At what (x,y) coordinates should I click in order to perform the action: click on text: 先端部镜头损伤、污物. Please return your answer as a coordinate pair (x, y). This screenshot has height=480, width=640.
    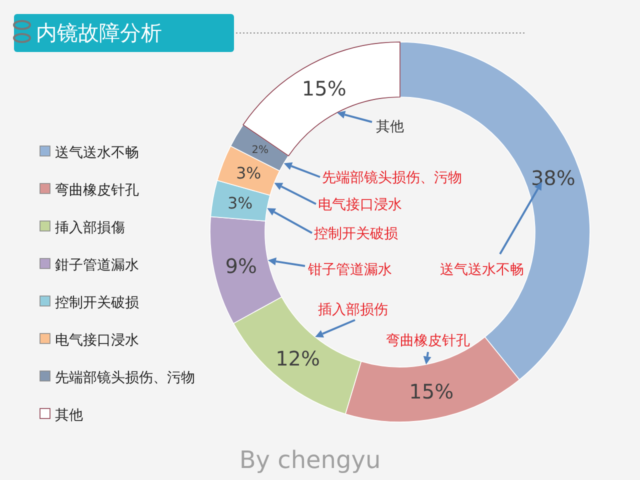
    Looking at the image, I should click on (392, 178).